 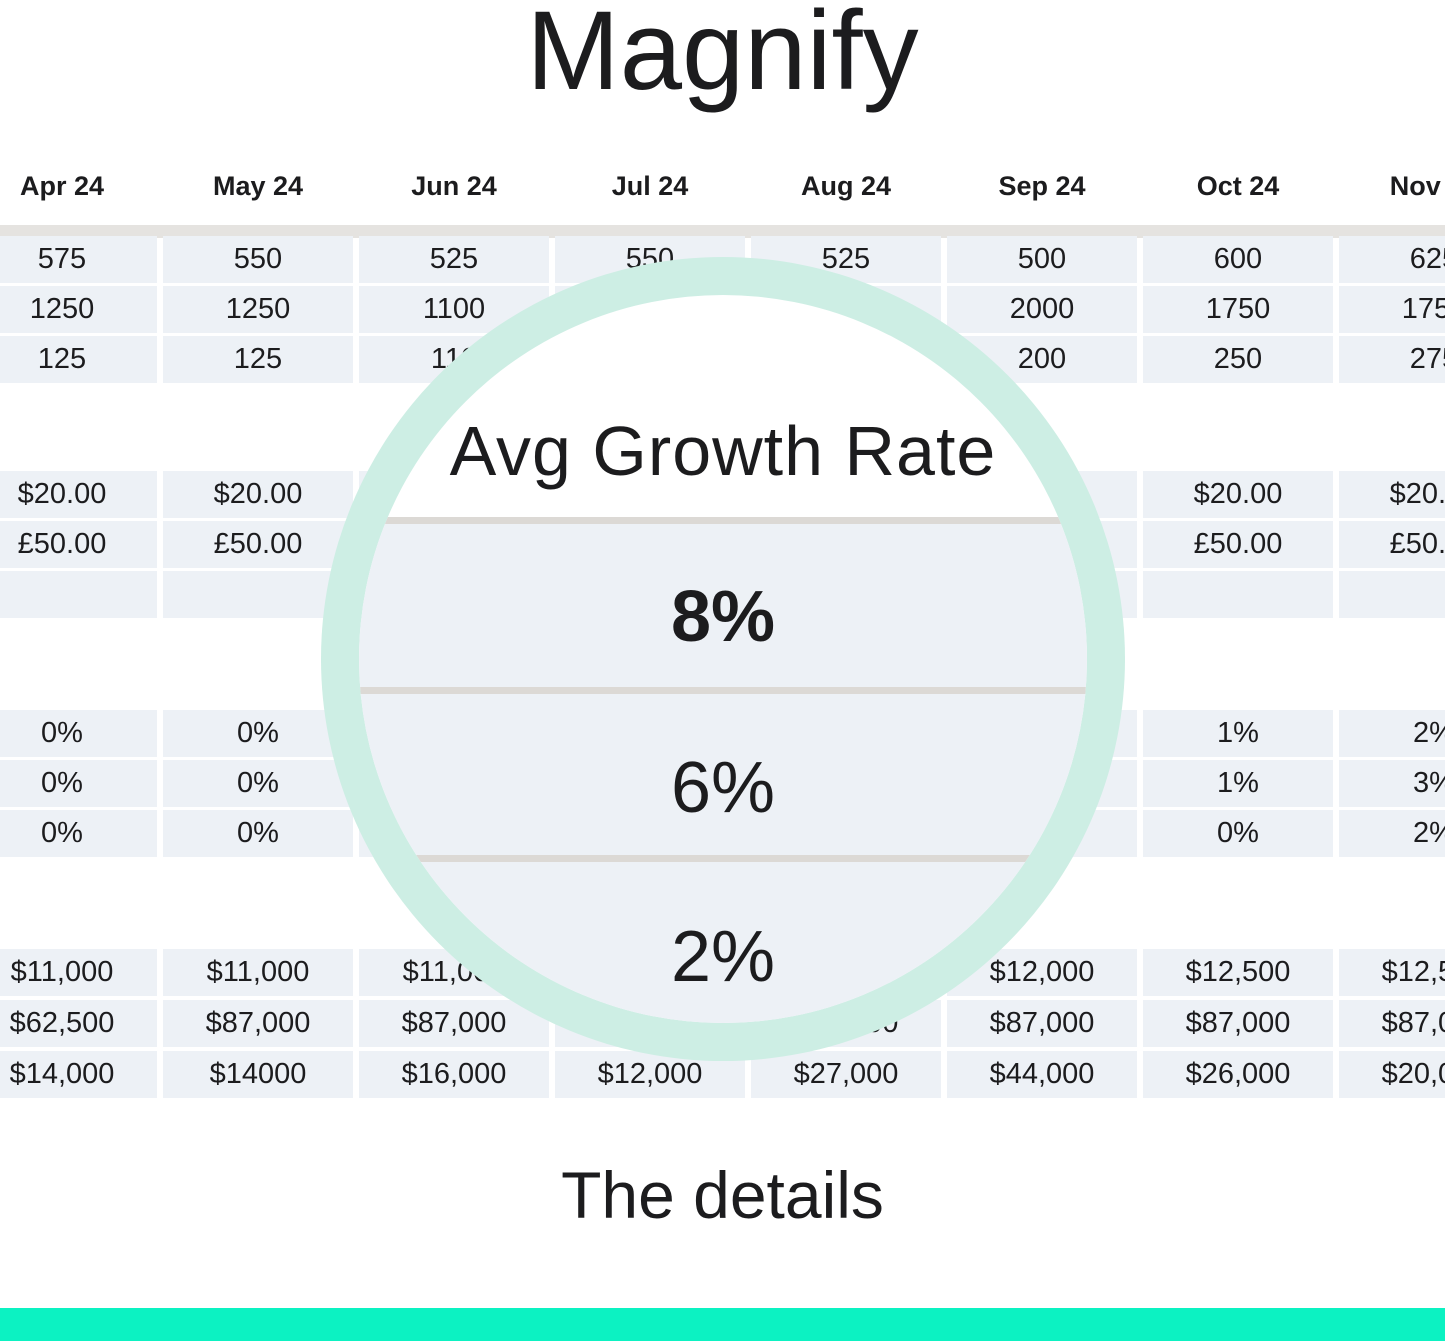 I want to click on details-heading: The details, so click(x=722, y=1195).